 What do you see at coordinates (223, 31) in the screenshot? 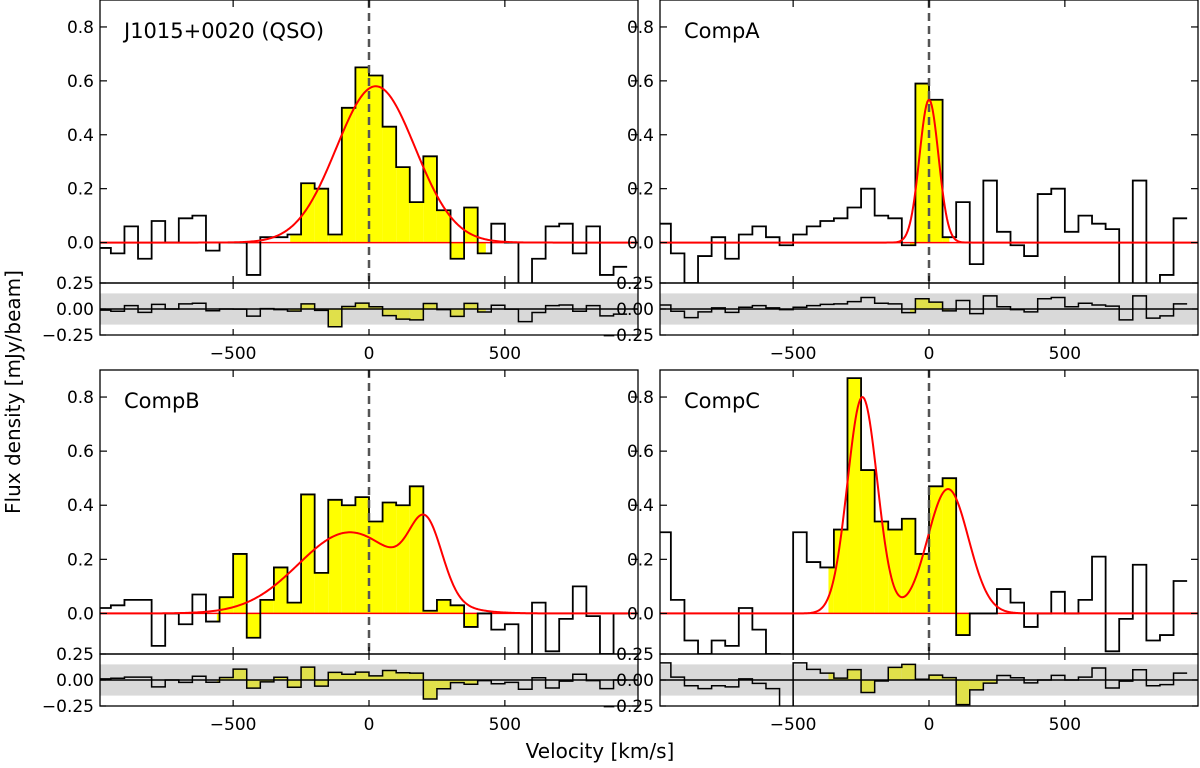
I see `panel-title: J1015+0020 (QSO)` at bounding box center [223, 31].